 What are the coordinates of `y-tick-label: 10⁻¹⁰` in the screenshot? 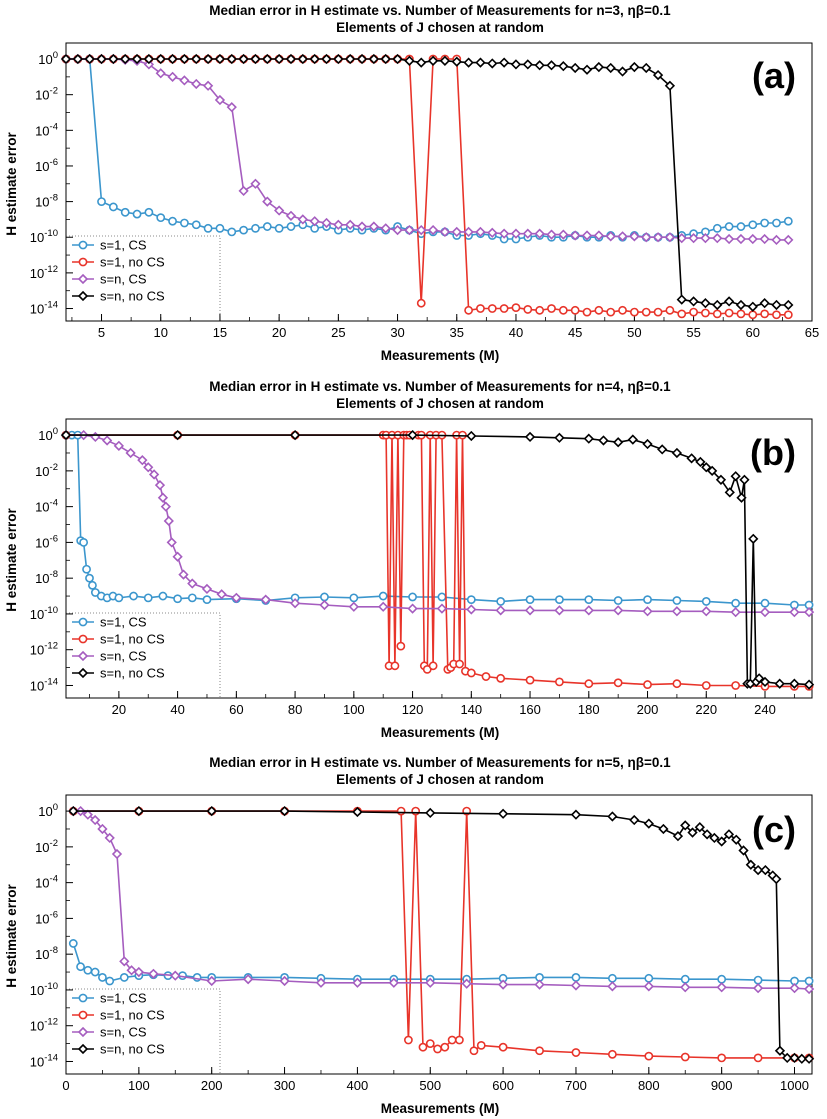 It's located at (44, 236).